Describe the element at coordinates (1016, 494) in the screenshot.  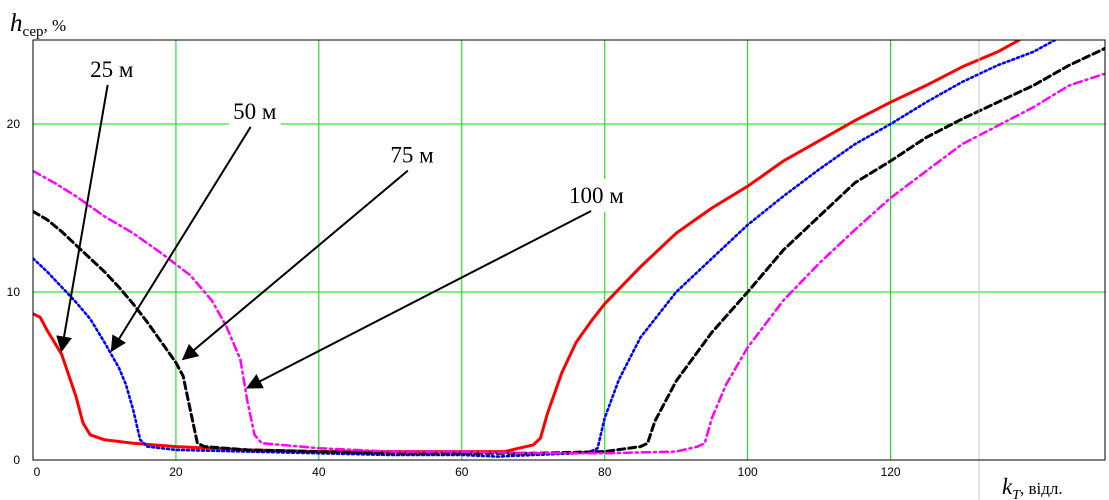
I see `x-axis-subscript: T` at that location.